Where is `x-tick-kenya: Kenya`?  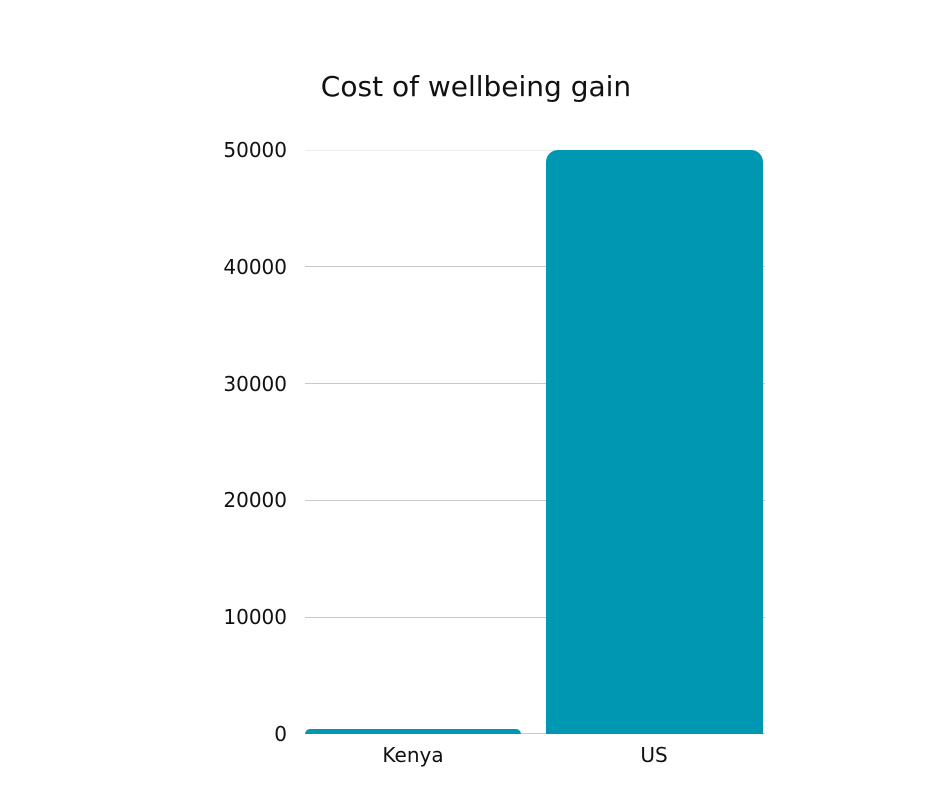 x-tick-kenya: Kenya is located at coordinates (413, 755).